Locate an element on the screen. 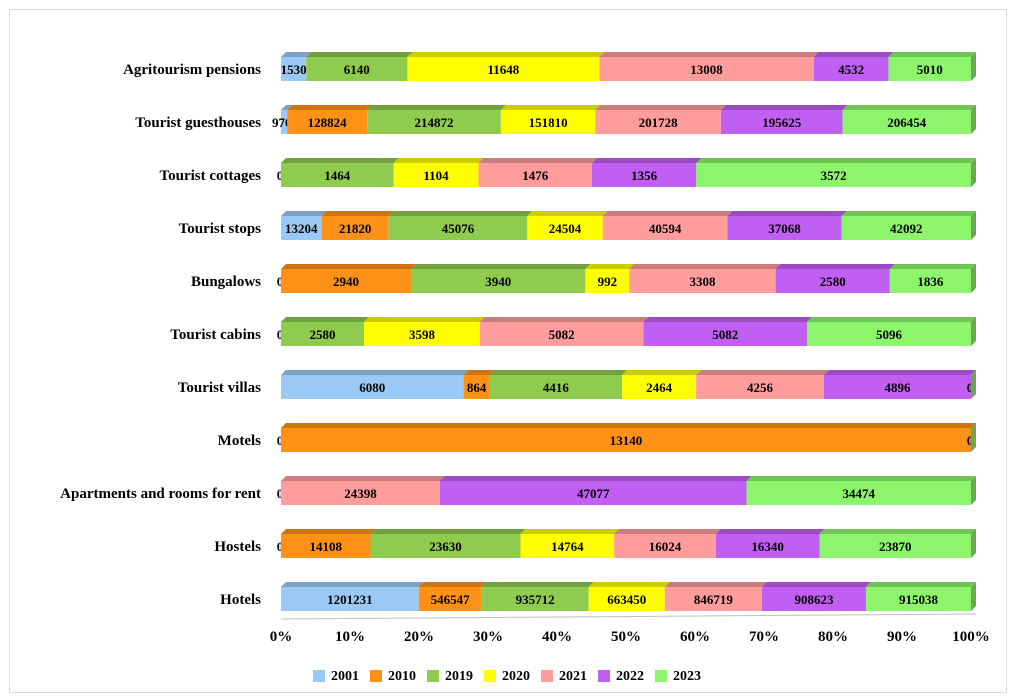  bar-hotels-2022 is located at coordinates (814, 599).